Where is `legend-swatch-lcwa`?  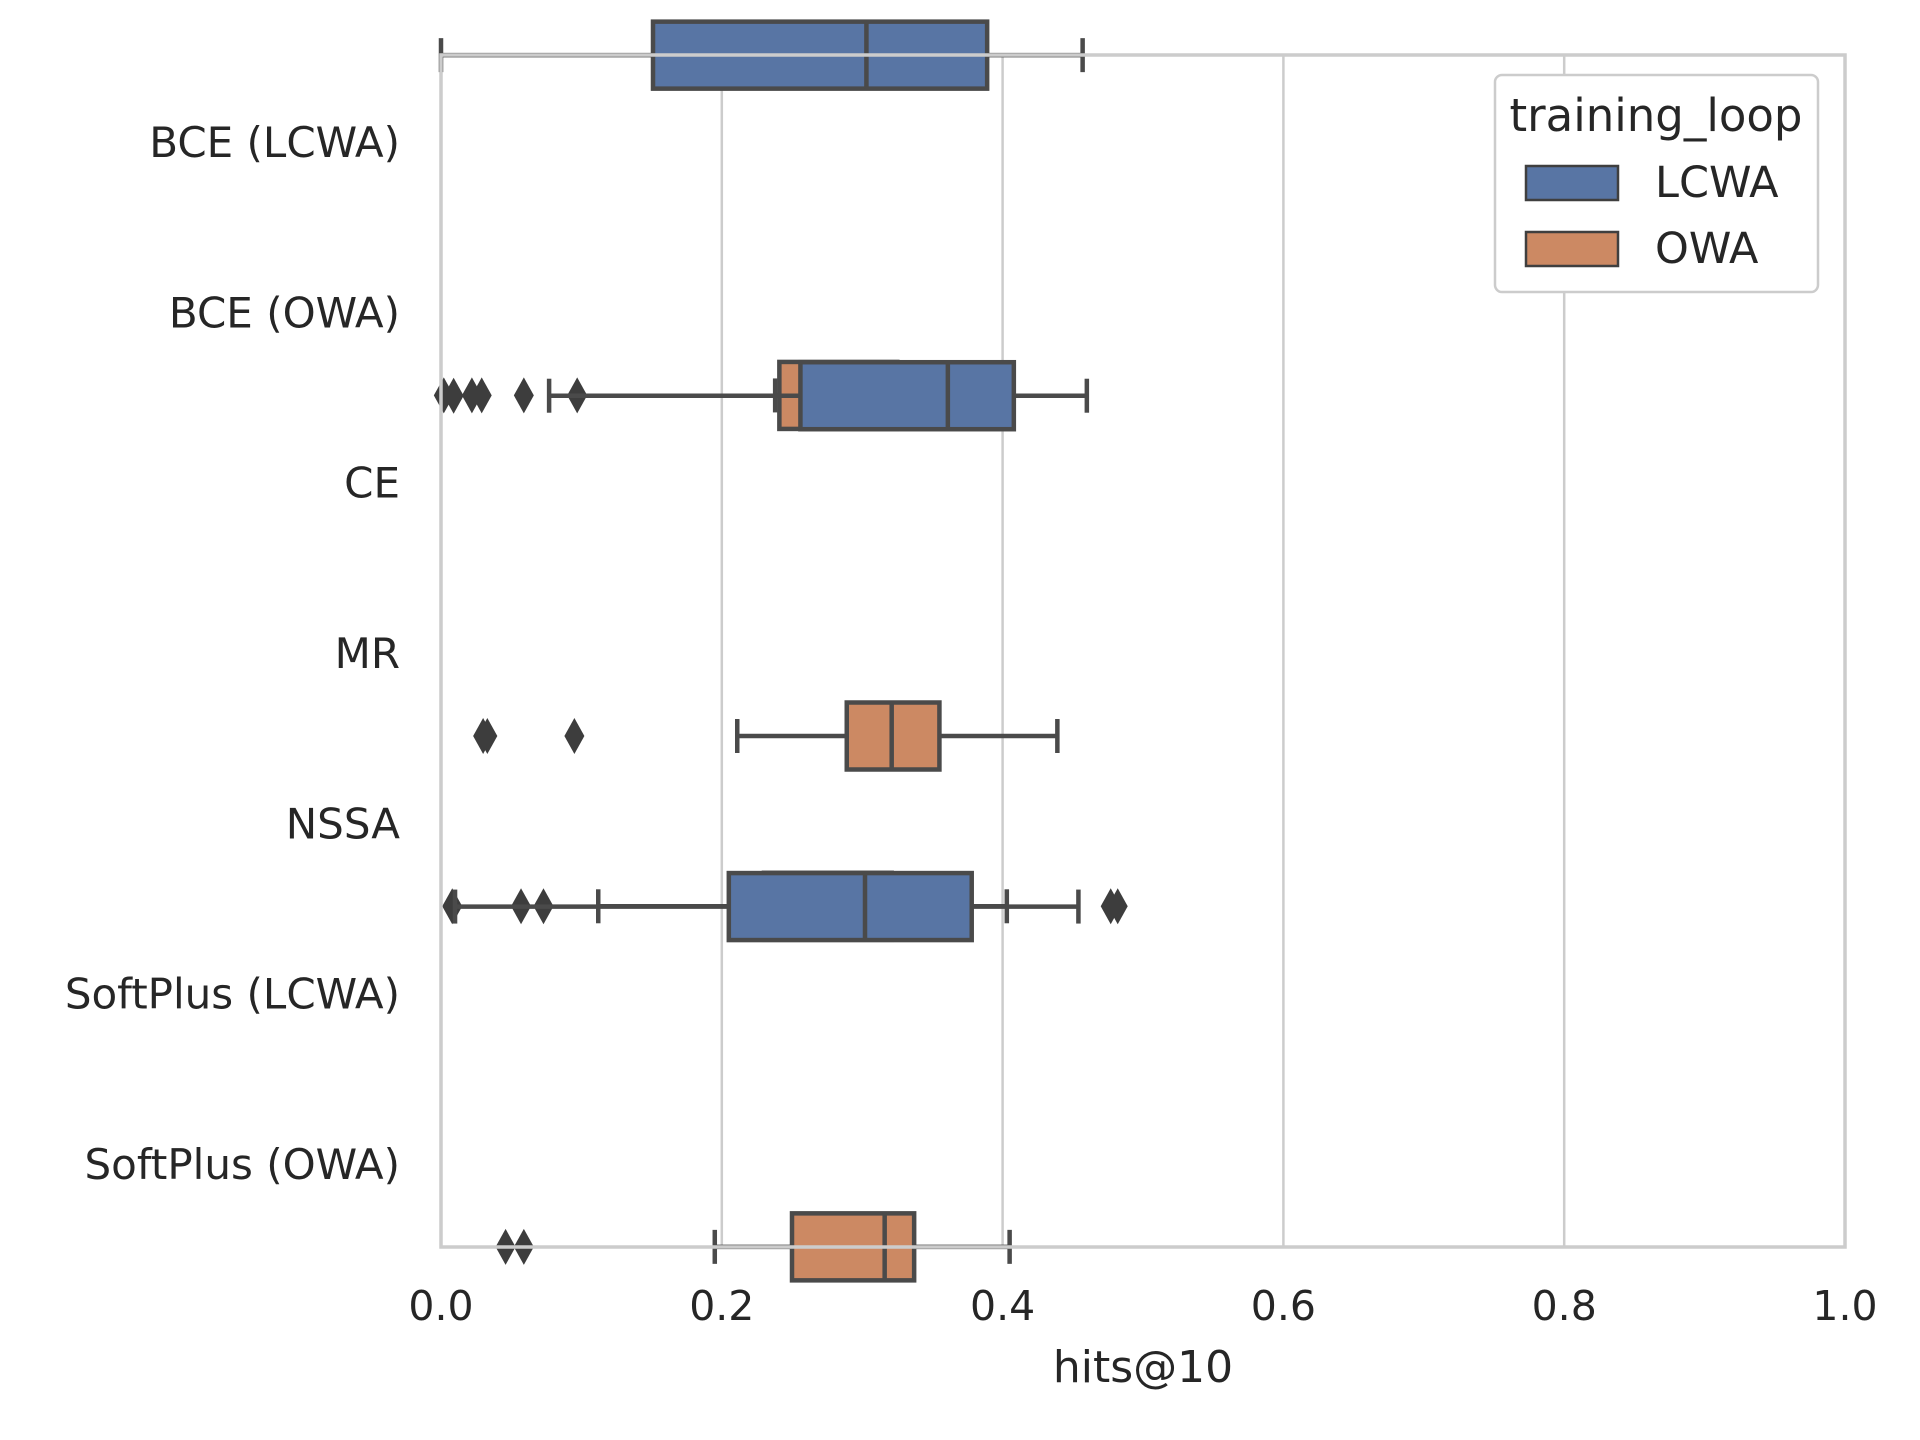
legend-swatch-lcwa is located at coordinates (1572, 183).